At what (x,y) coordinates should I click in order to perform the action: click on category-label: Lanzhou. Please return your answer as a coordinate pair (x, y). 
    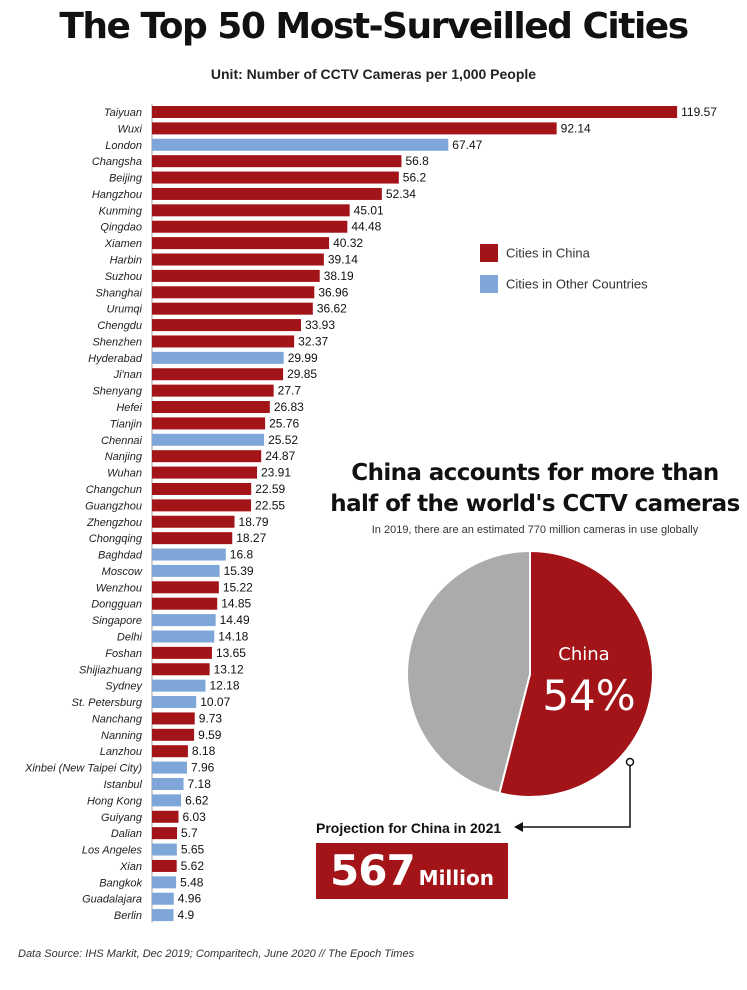
    Looking at the image, I should click on (121, 752).